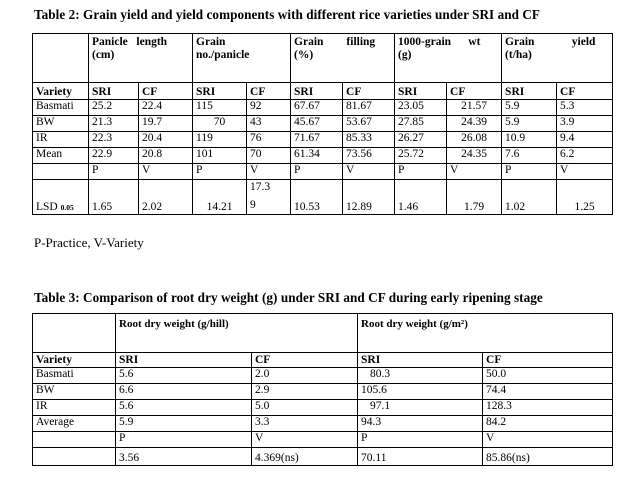 The height and width of the screenshot is (503, 628). What do you see at coordinates (548, 423) in the screenshot?
I see `value-cell: 84.2` at bounding box center [548, 423].